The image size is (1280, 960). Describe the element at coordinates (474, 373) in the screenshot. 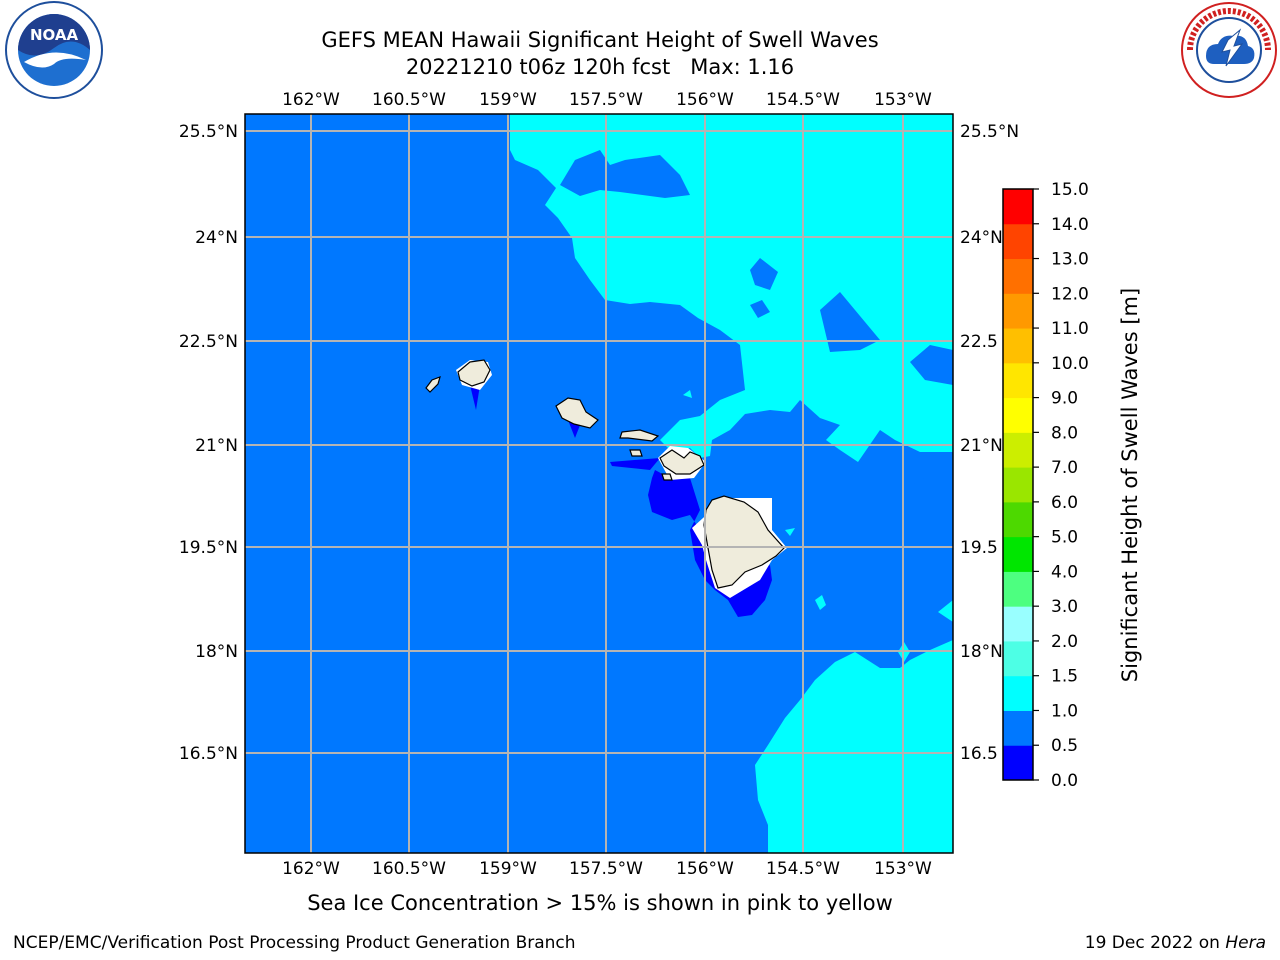

I see `island-kauai` at that location.